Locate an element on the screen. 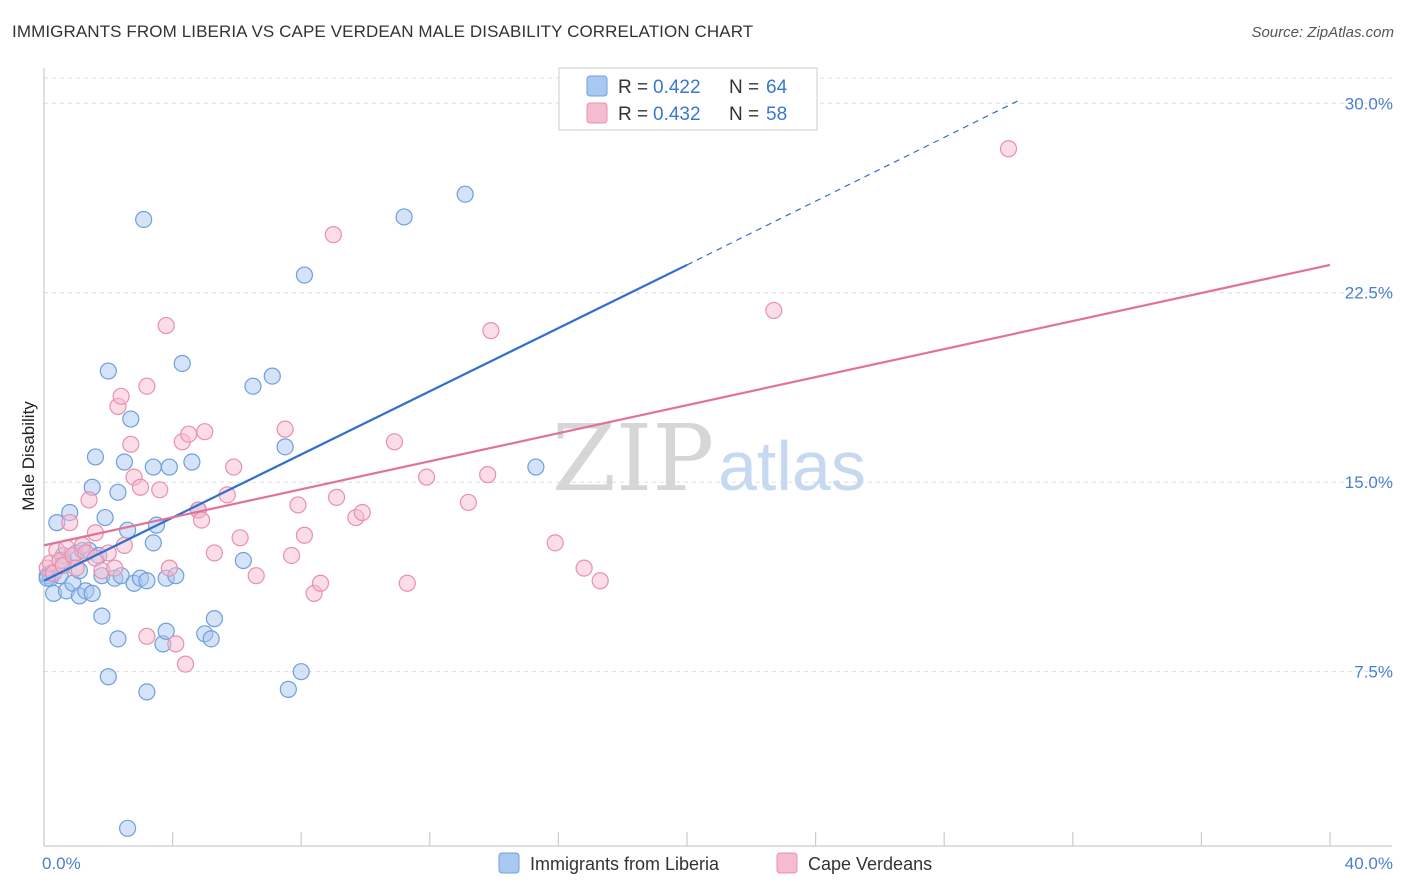 The height and width of the screenshot is (892, 1406). legend-n-value-2: 58 is located at coordinates (776, 114).